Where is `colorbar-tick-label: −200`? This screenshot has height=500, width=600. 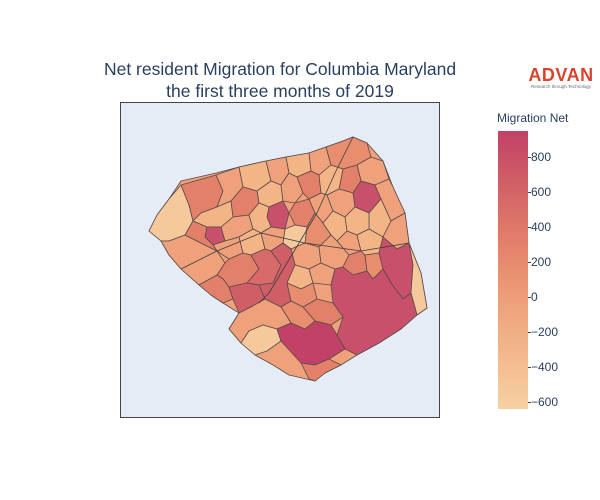 colorbar-tick-label: −200 is located at coordinates (543, 332).